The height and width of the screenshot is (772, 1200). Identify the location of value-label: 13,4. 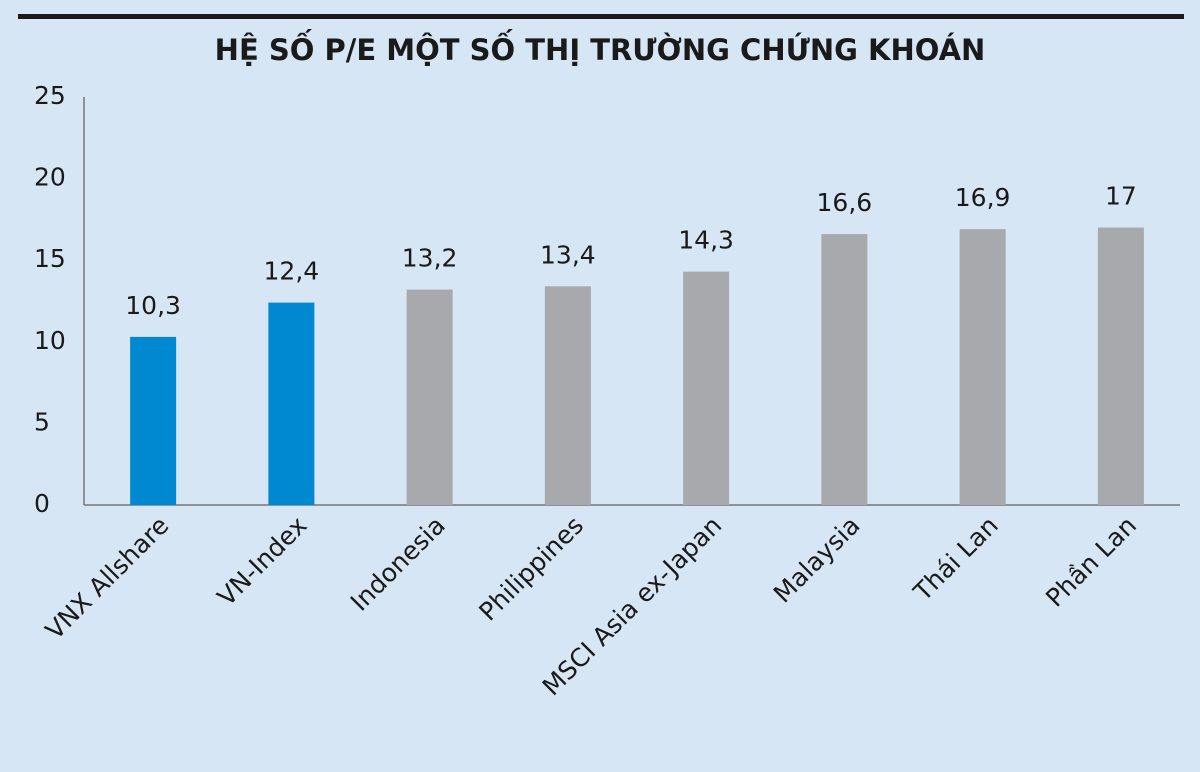
(568, 254).